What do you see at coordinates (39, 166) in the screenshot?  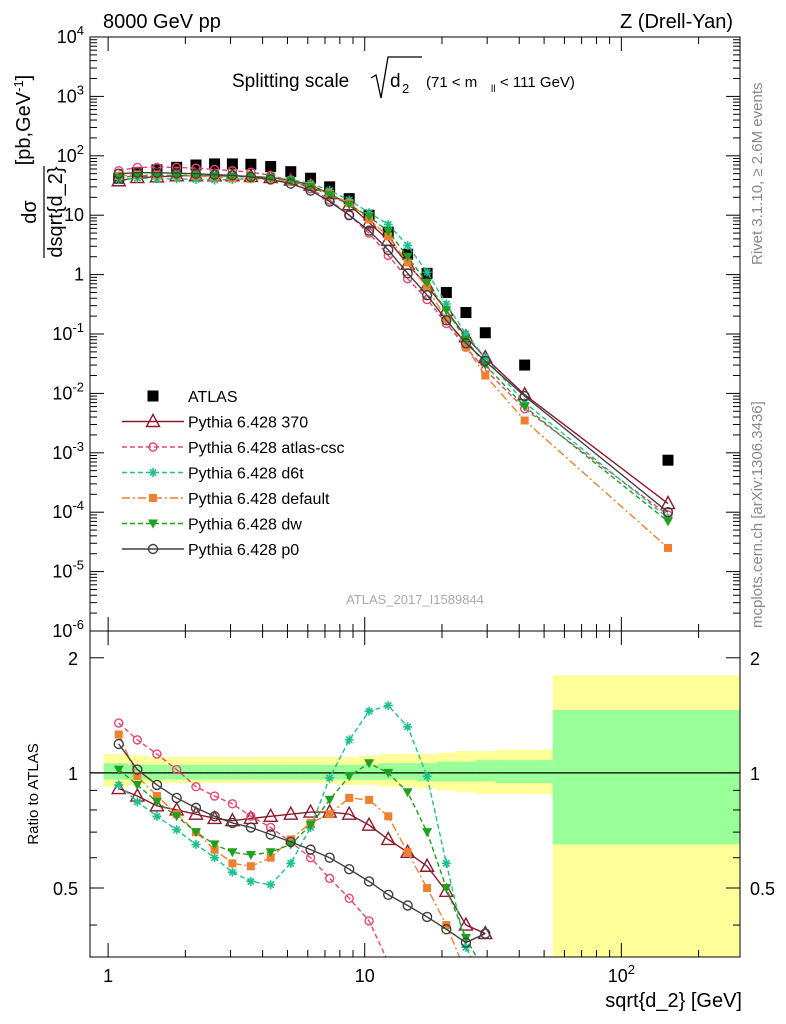 I see `main-y-axis-label: dσ dsqrt{d_2} [pb,GeV-1]` at bounding box center [39, 166].